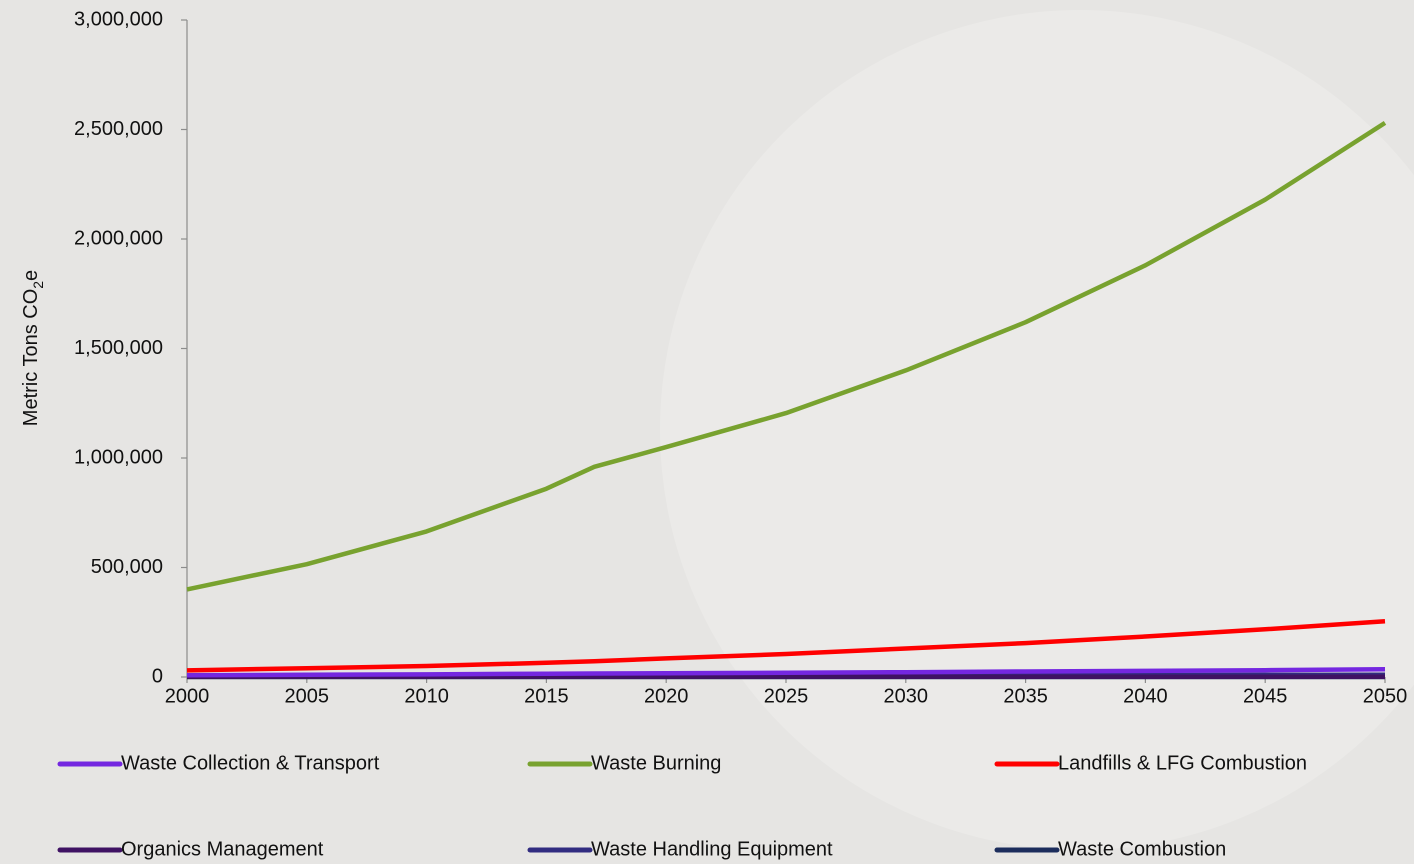  I want to click on x-tick-label: 2035, so click(1025, 696).